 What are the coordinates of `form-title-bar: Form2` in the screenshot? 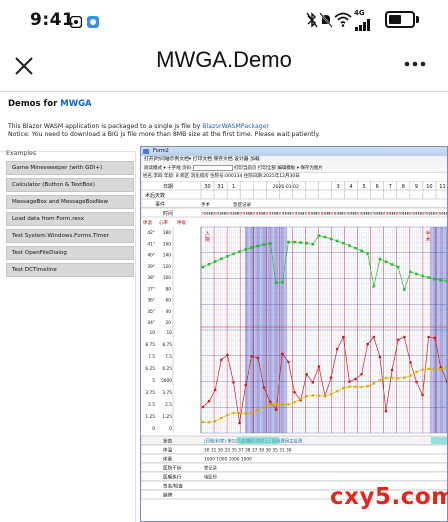 It's located at (294, 151).